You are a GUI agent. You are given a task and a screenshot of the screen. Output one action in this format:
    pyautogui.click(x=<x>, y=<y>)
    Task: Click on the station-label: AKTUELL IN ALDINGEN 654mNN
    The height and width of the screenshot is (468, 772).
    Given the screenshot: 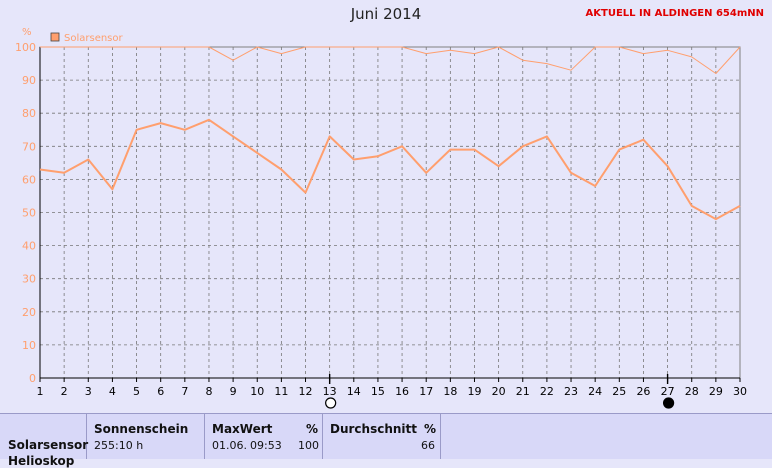 What is the action you would take?
    pyautogui.click(x=674, y=13)
    